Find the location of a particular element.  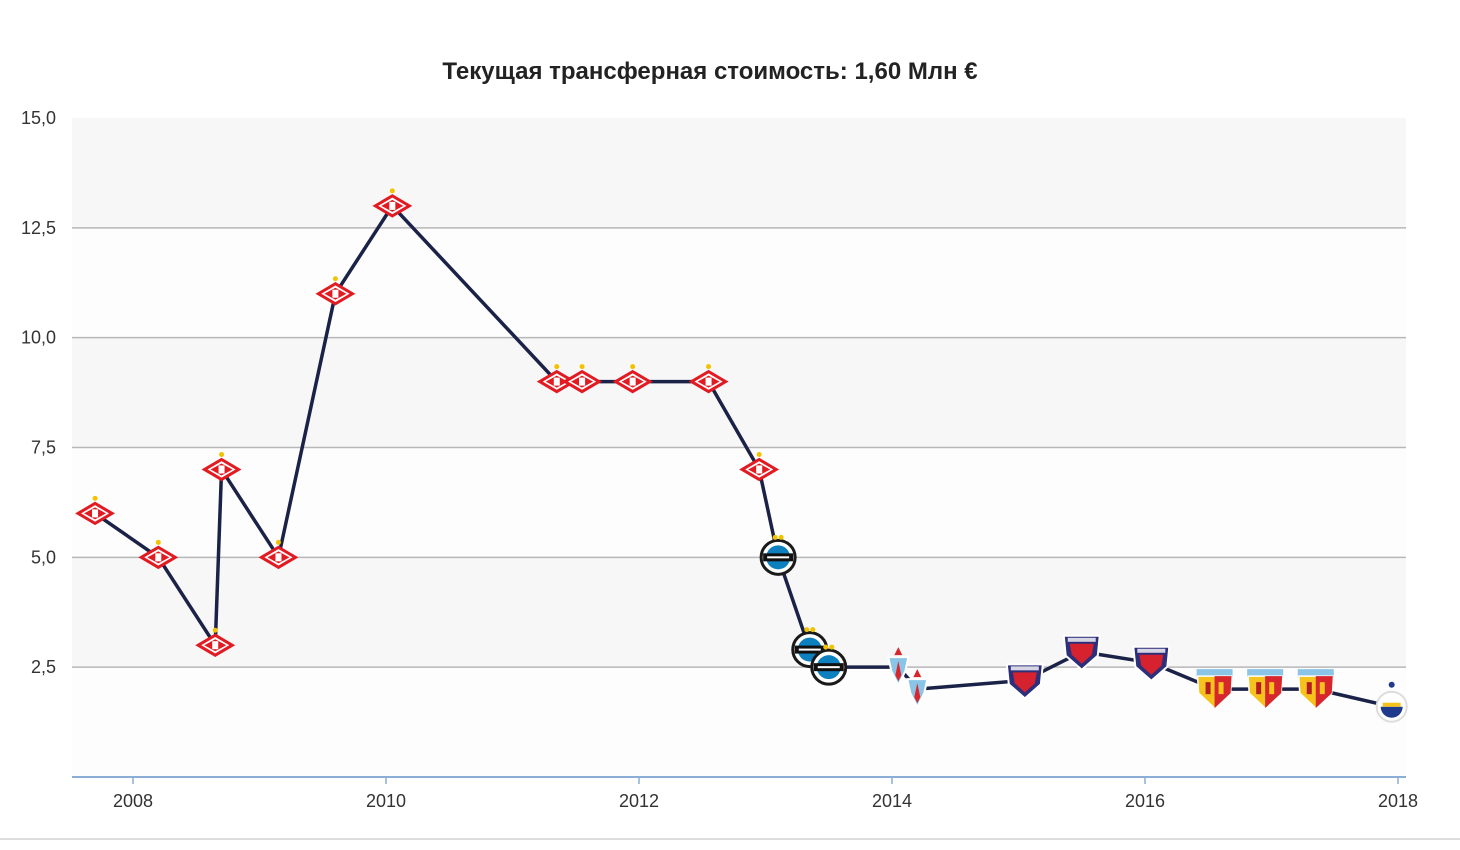

club-badge-icon is located at coordinates (1391, 702).